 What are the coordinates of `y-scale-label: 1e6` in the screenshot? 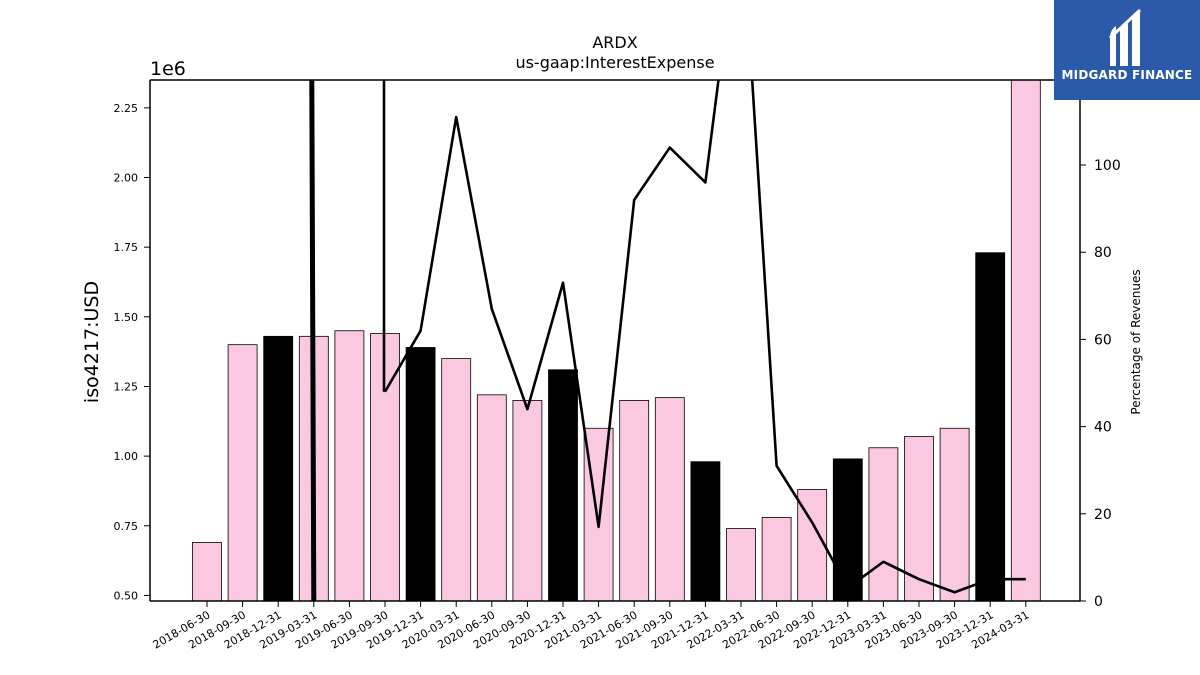 It's located at (168, 69).